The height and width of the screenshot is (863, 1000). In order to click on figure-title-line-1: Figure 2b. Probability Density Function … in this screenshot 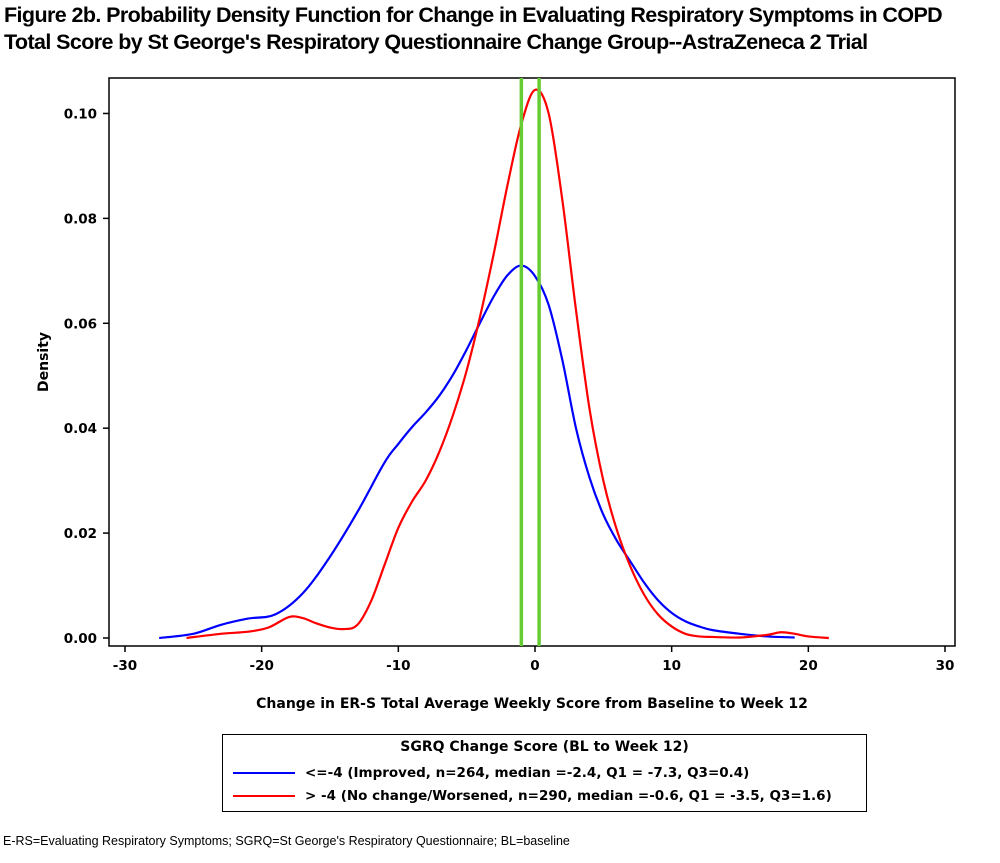, I will do `click(473, 15)`.